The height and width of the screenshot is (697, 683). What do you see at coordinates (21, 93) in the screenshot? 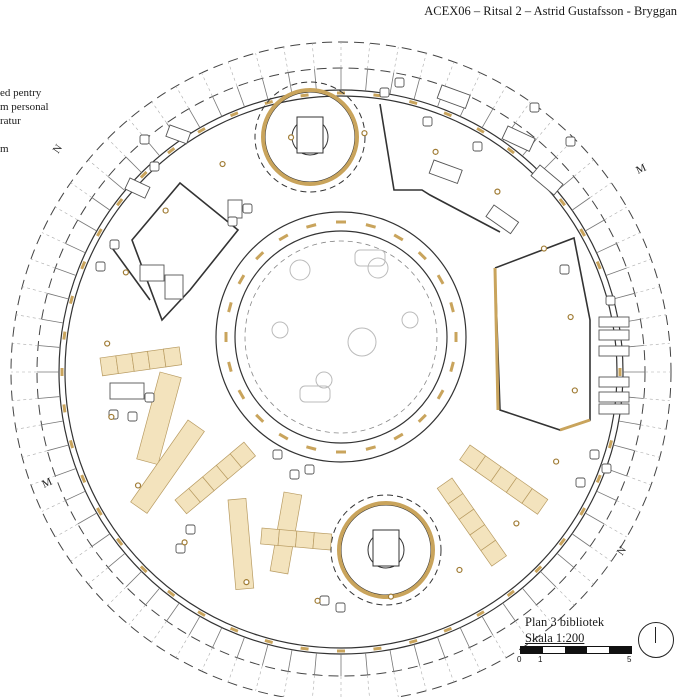
I see `legend-line: ed pentry` at bounding box center [21, 93].